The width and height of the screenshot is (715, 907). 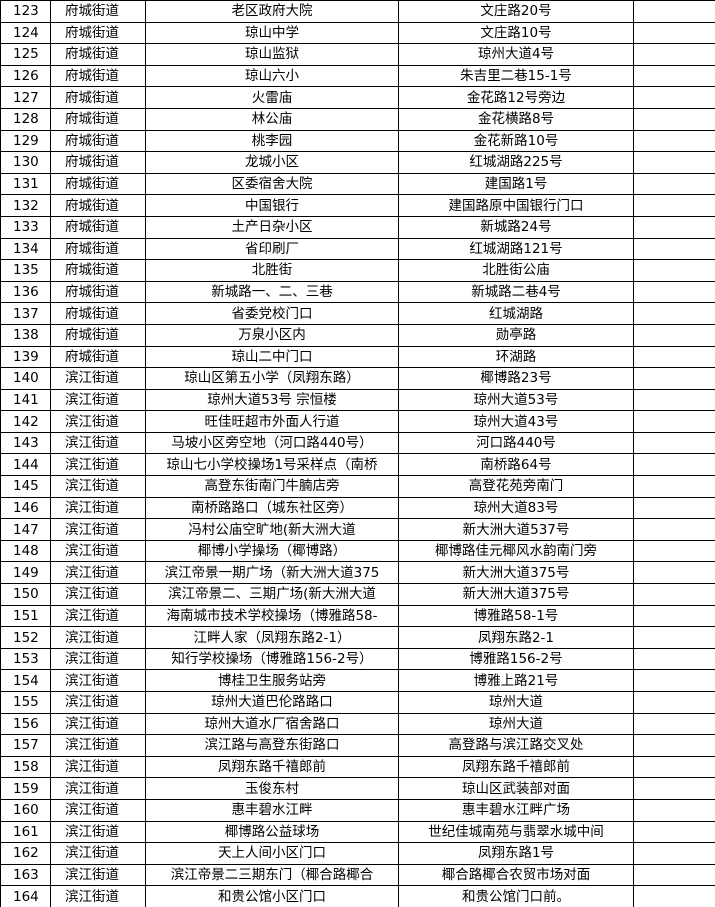 I want to click on row-number: 137, so click(x=25, y=313).